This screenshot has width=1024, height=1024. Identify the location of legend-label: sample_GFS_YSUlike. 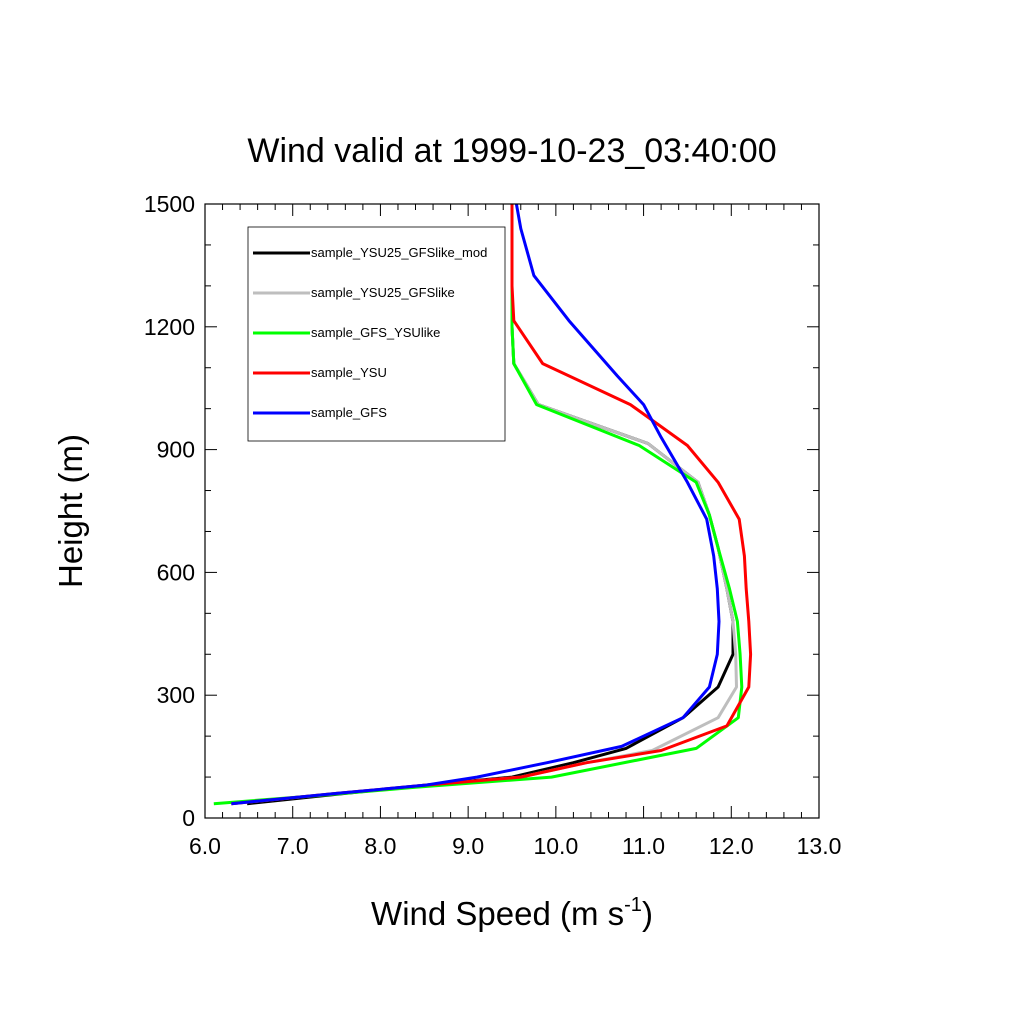
(375, 332).